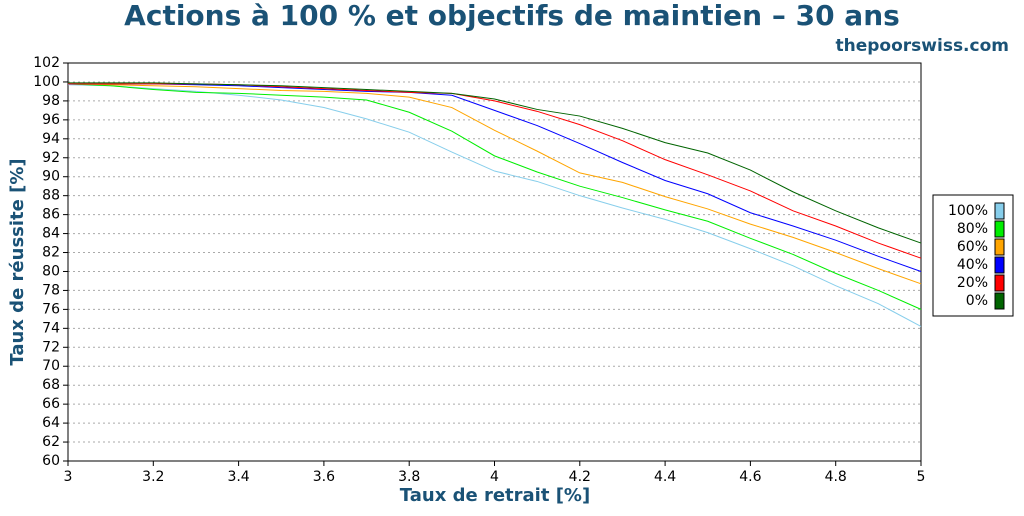 The height and width of the screenshot is (516, 1024). I want to click on y-tick-label: 62, so click(51, 442).